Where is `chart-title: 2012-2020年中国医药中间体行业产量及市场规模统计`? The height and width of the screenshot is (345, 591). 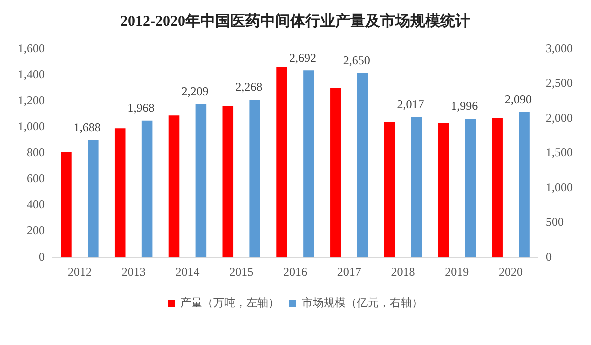 chart-title: 2012-2020年中国医药中间体行业产量及市场规模统计 is located at coordinates (296, 22).